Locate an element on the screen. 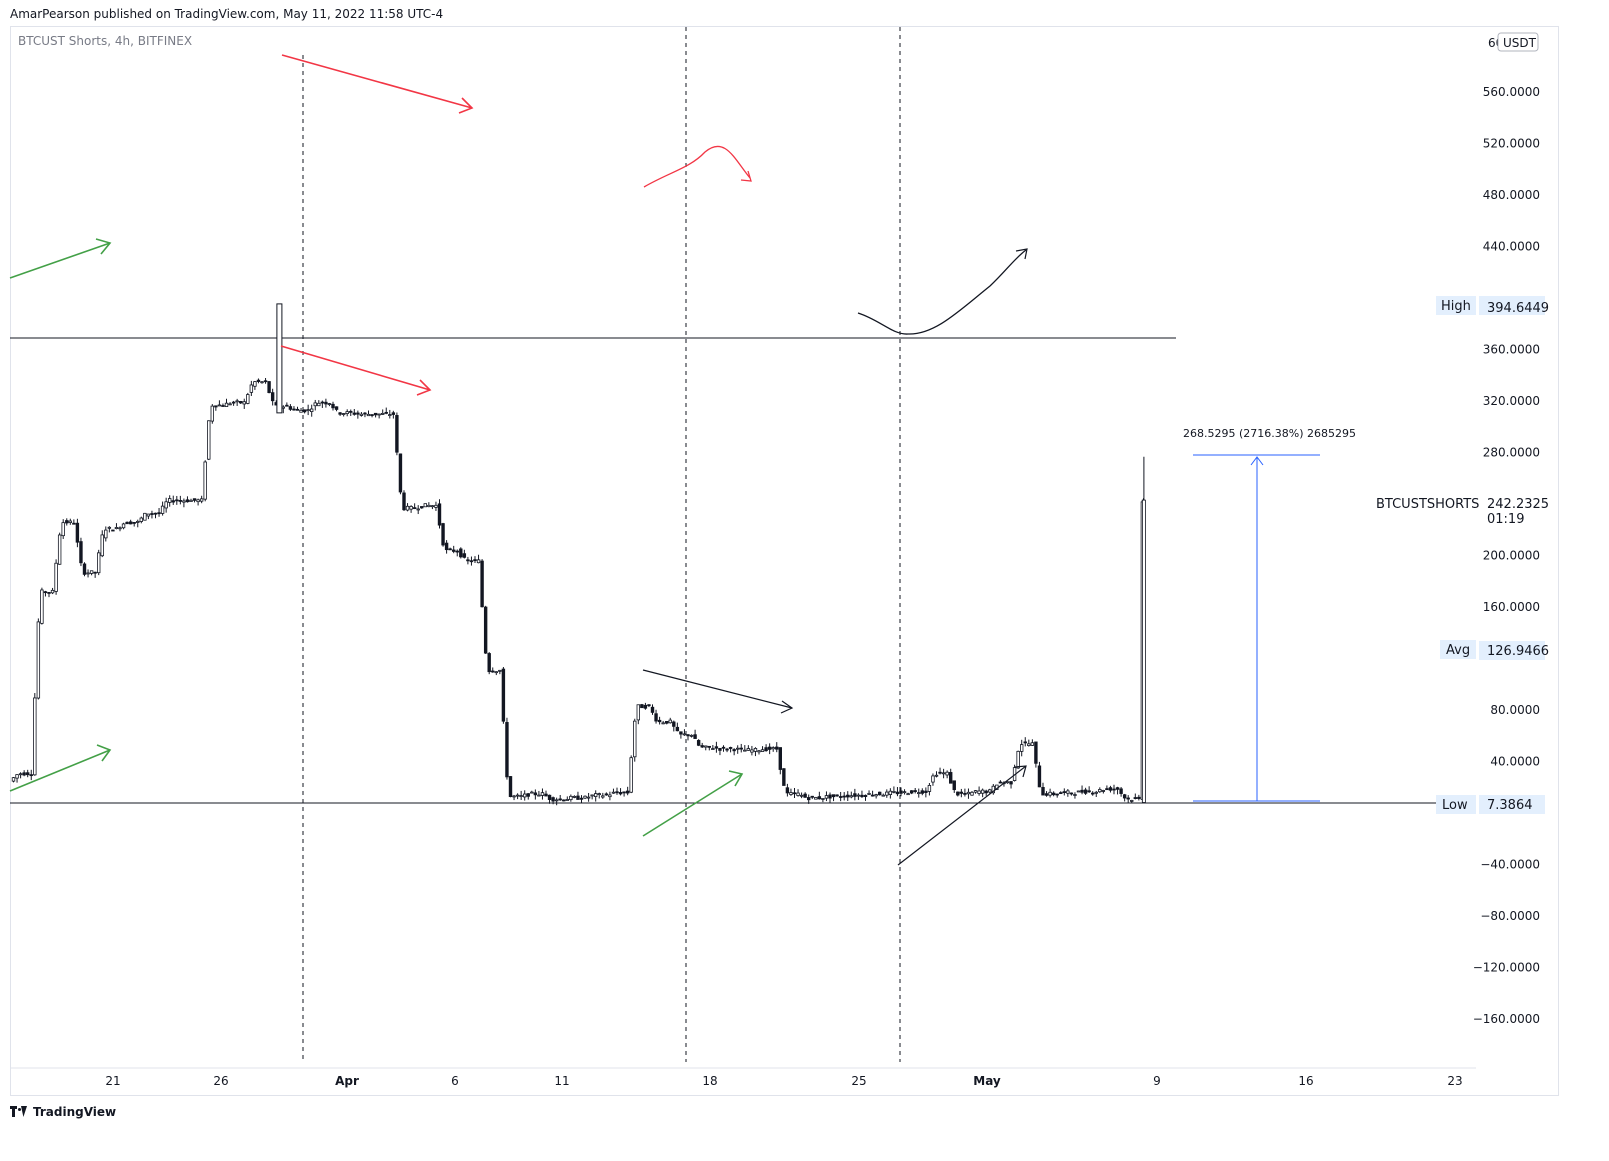  price-axis-label: 360.0000 is located at coordinates (1511, 350).